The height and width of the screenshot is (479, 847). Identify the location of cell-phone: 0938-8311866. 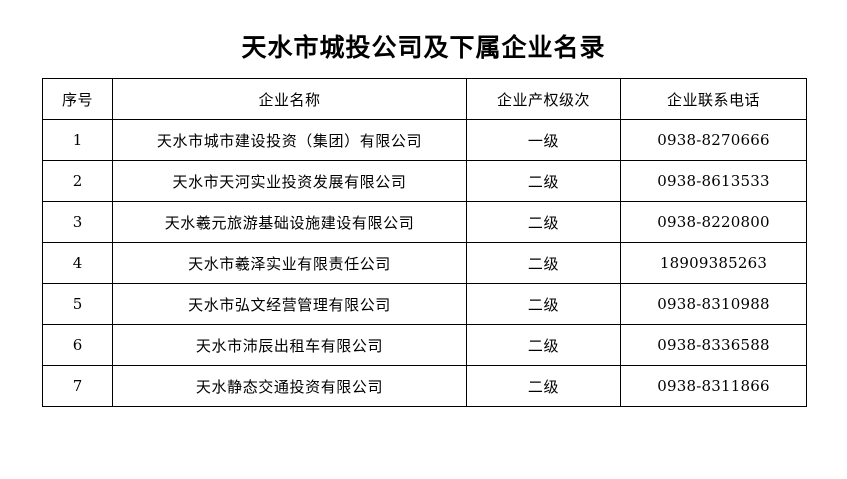
(713, 386).